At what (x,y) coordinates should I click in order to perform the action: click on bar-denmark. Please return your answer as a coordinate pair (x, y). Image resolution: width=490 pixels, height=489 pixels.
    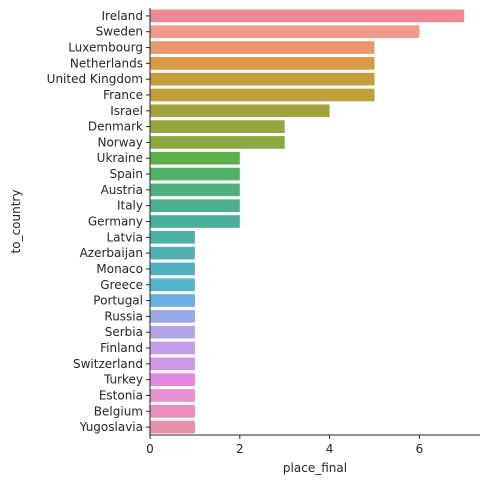
    Looking at the image, I should click on (217, 126).